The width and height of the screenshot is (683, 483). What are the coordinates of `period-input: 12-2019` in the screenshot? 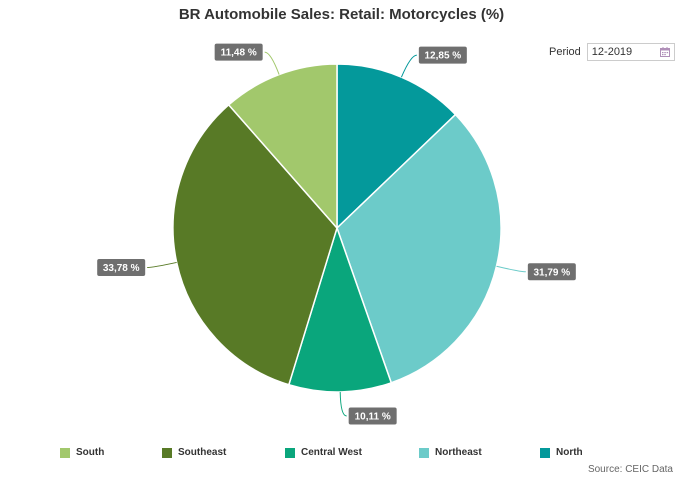 It's located at (630, 52).